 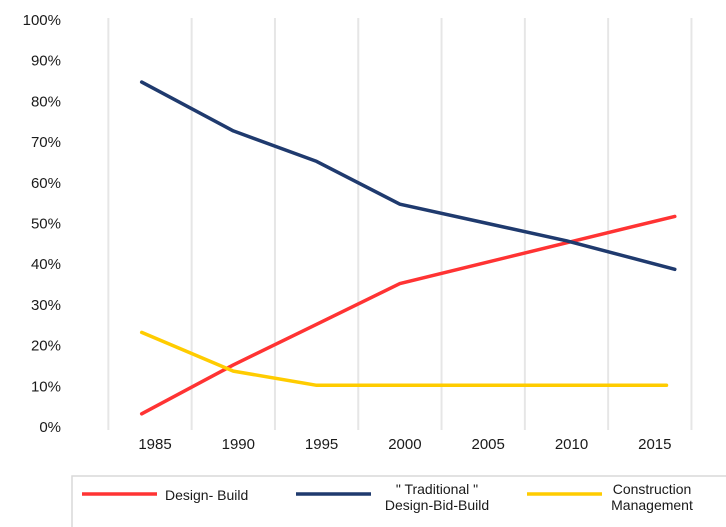 What do you see at coordinates (321, 444) in the screenshot?
I see `x-tick-label: 1995` at bounding box center [321, 444].